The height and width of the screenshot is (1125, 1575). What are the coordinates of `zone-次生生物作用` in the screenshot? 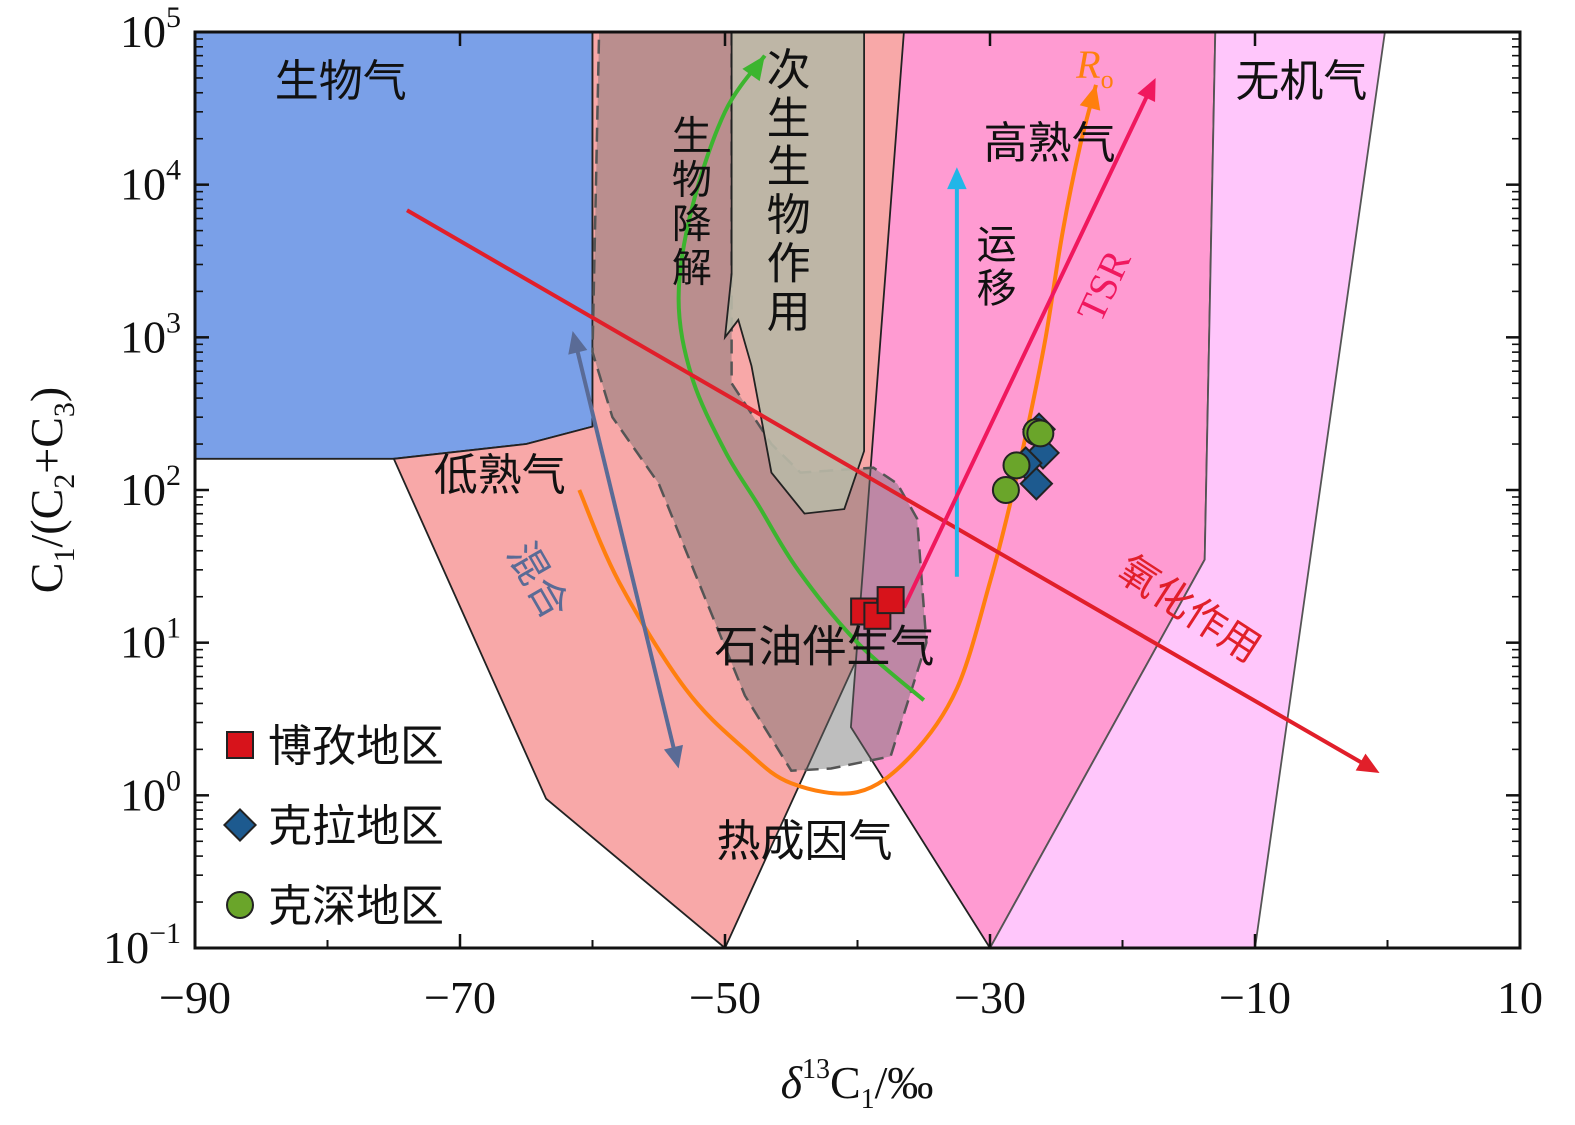 It's located at (794, 273).